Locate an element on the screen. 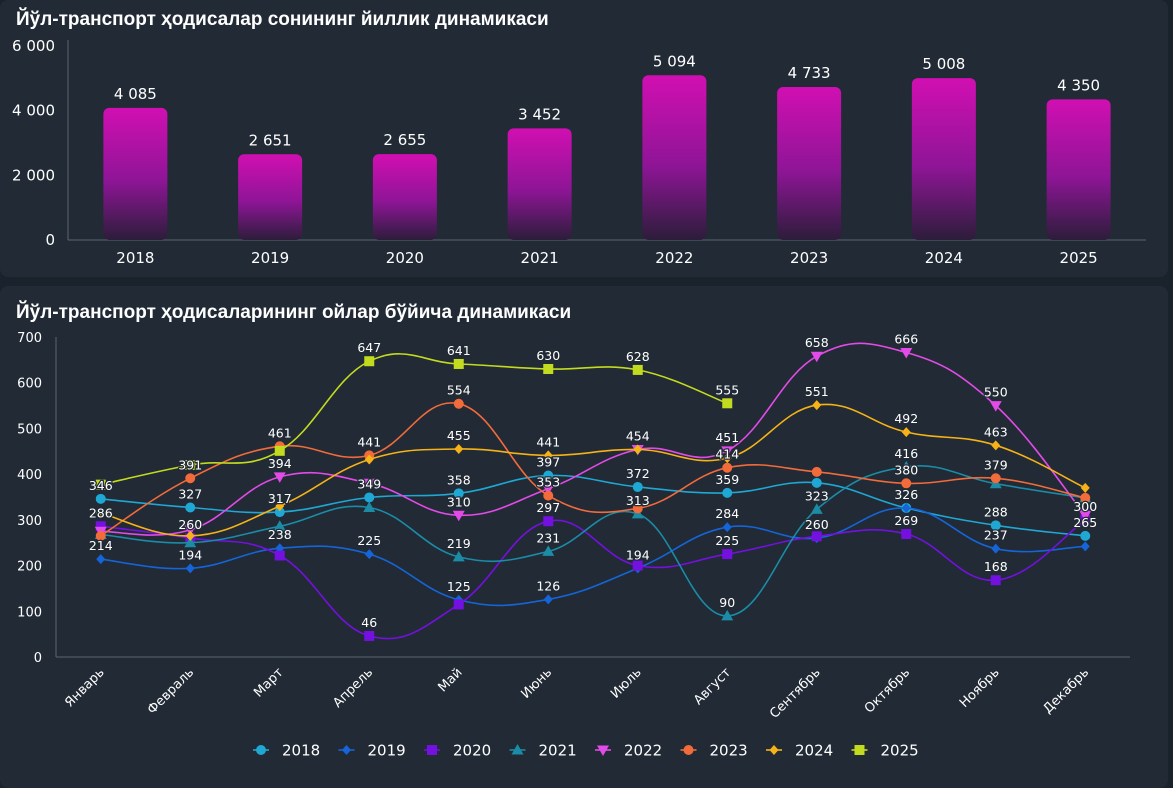  bar-y-tick-label: 4 000 is located at coordinates (33, 111).